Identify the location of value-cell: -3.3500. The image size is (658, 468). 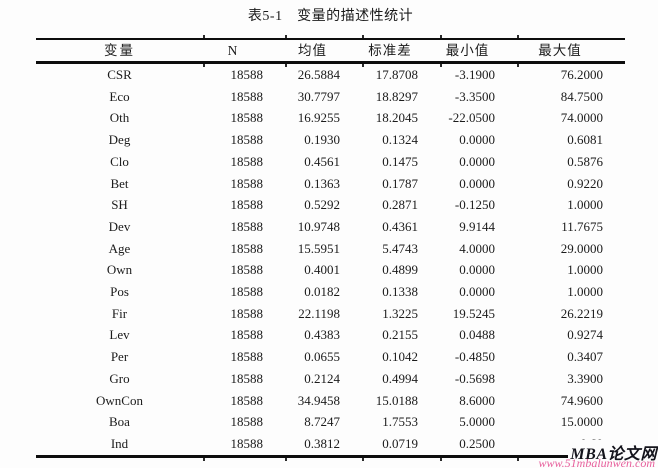
(474, 96).